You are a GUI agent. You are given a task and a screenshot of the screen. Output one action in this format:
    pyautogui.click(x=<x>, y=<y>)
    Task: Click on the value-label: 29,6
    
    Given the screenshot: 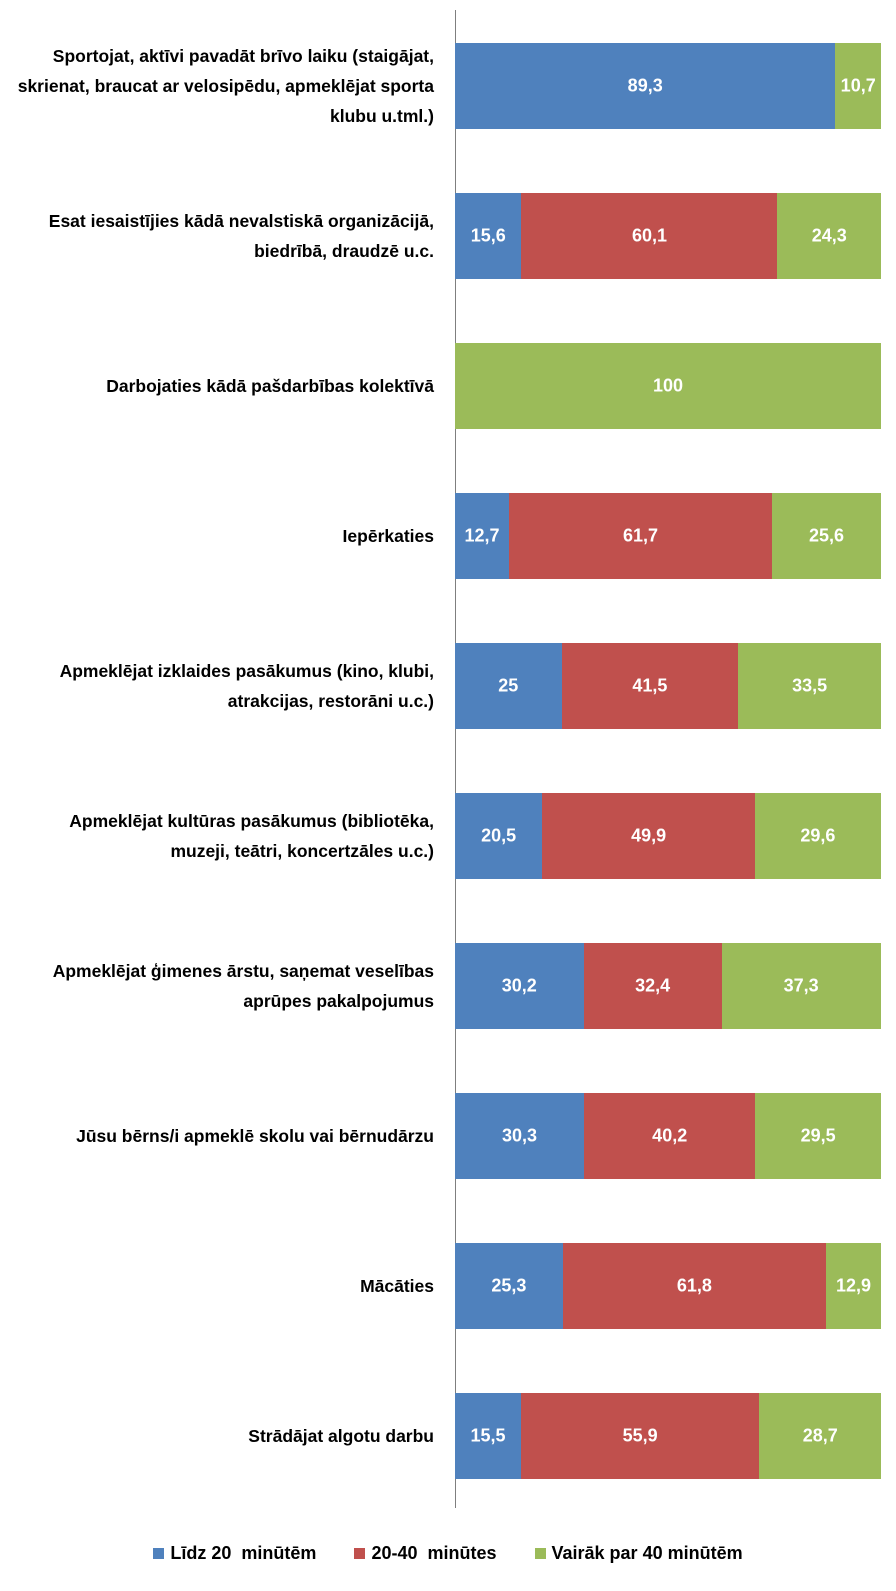 What is the action you would take?
    pyautogui.click(x=818, y=835)
    